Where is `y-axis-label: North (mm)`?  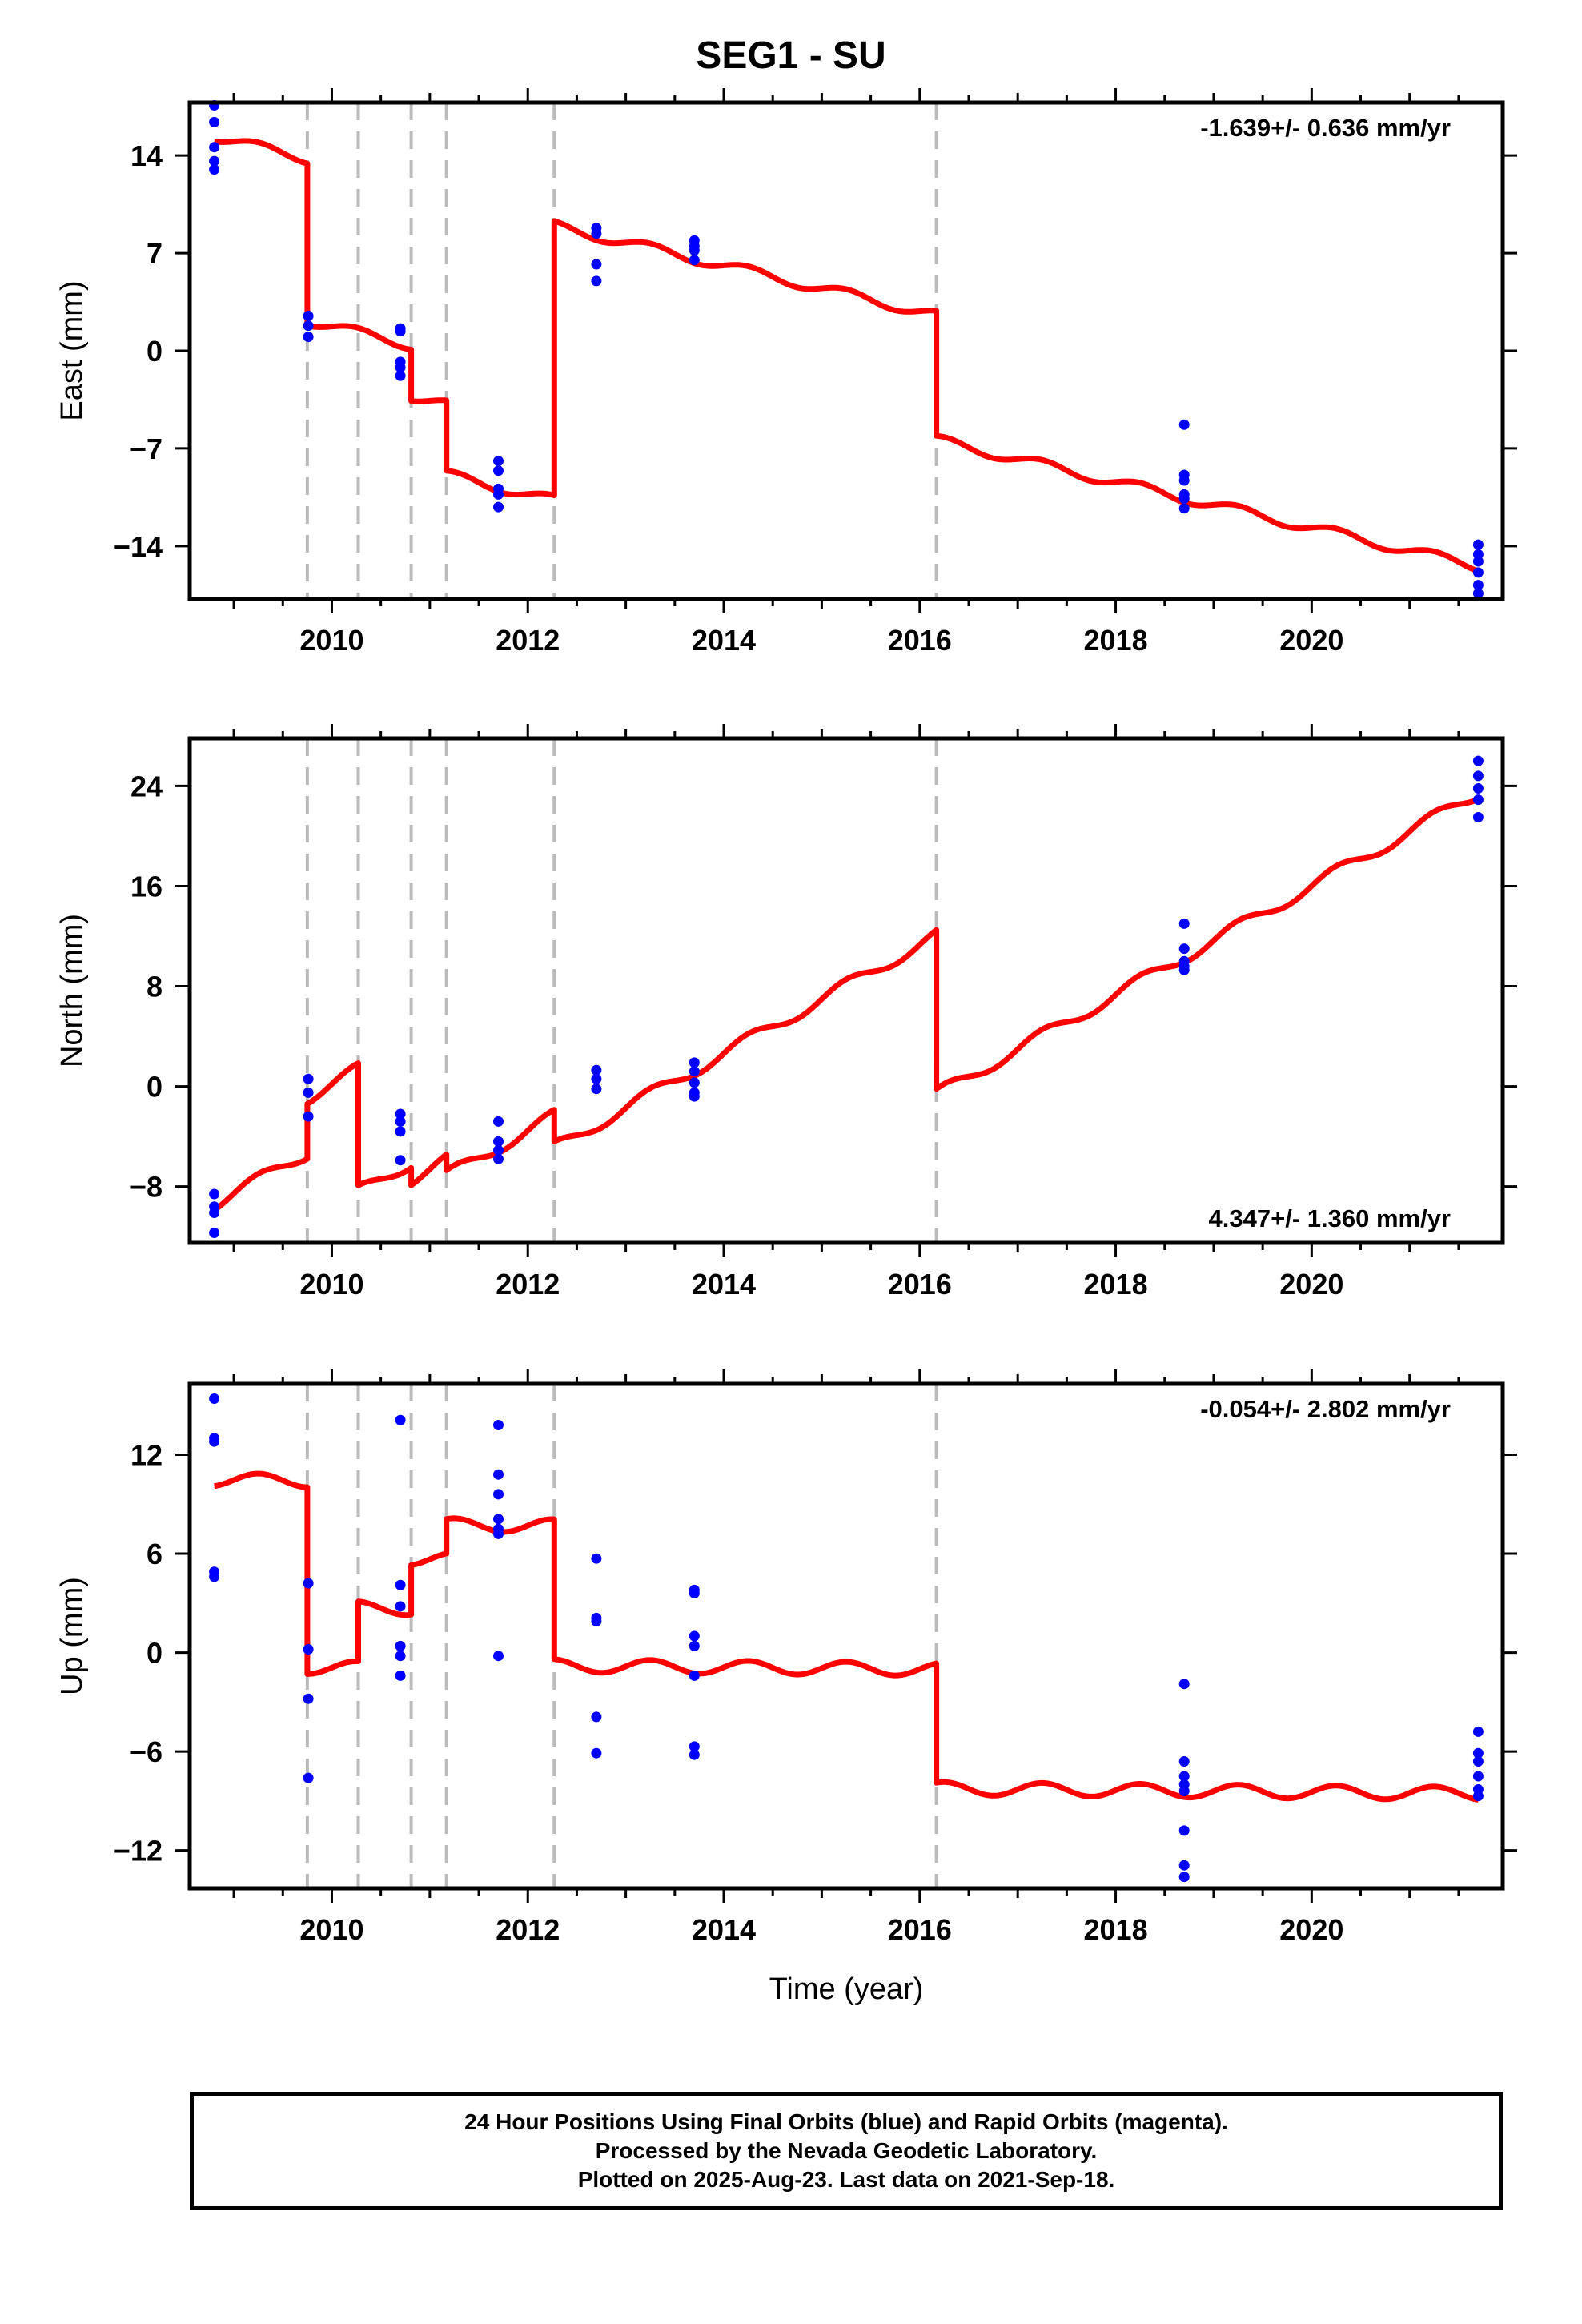 y-axis-label: North (mm) is located at coordinates (72, 991).